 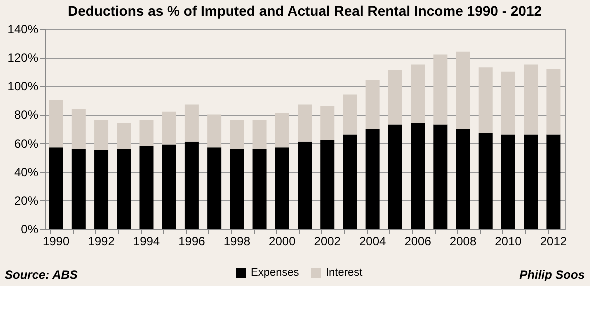 I want to click on source-note: Source: ABS, so click(x=41, y=275).